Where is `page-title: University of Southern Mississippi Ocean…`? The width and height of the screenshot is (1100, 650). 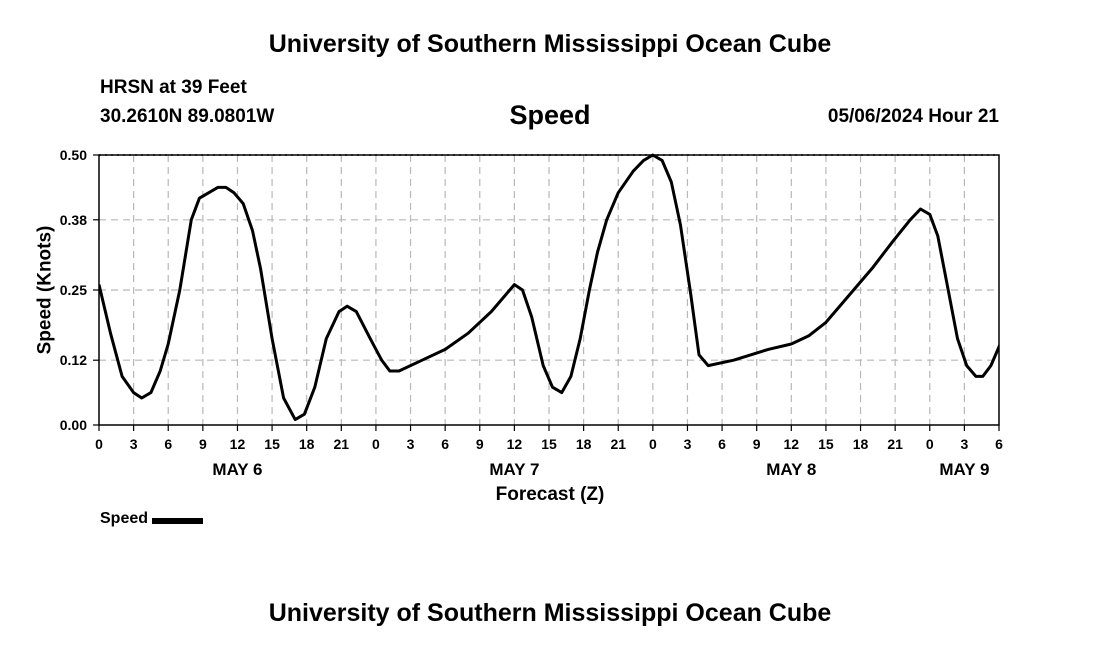
page-title: University of Southern Mississippi Ocean… is located at coordinates (550, 44).